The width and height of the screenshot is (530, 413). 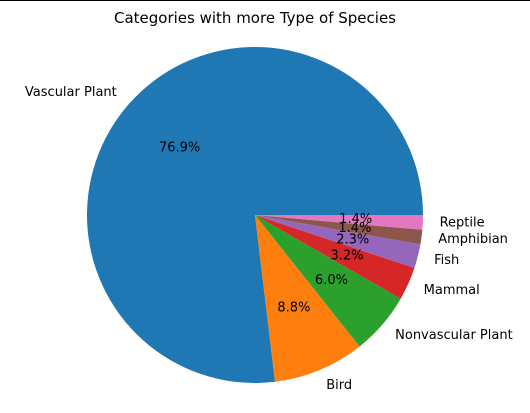 I want to click on slice-label: Nonvascular Plant, so click(x=454, y=335).